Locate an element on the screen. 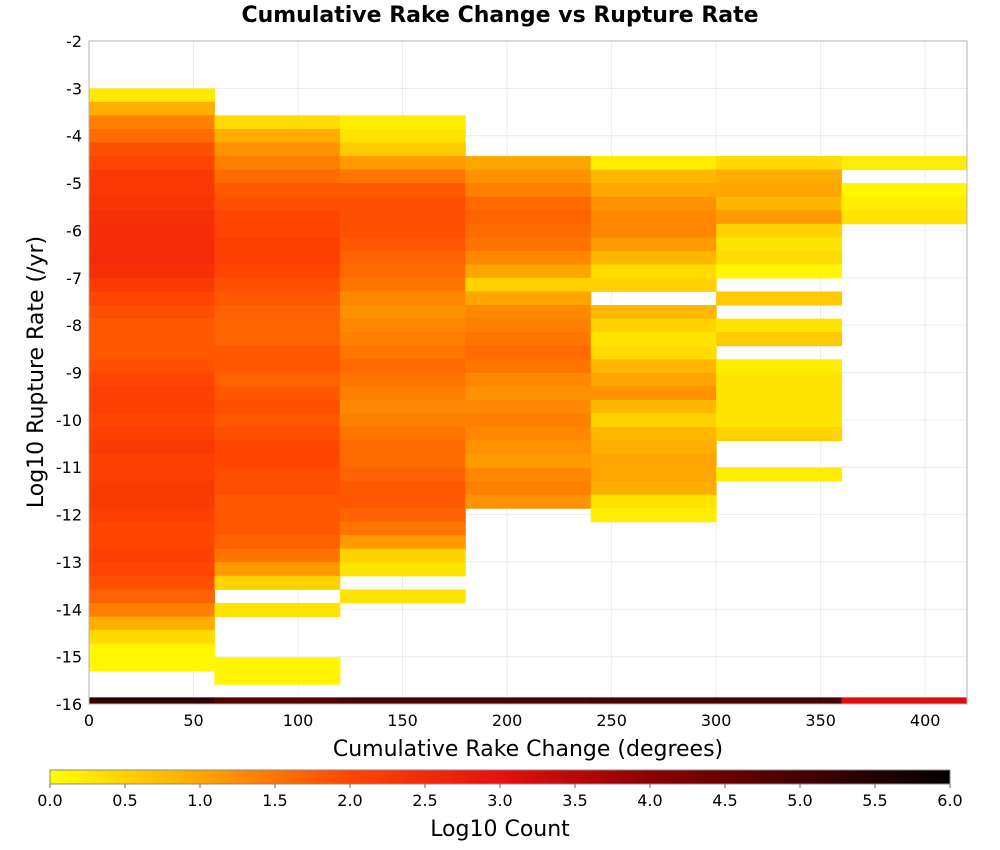 The height and width of the screenshot is (850, 1000). y-tick-label: -7 is located at coordinates (74, 278).